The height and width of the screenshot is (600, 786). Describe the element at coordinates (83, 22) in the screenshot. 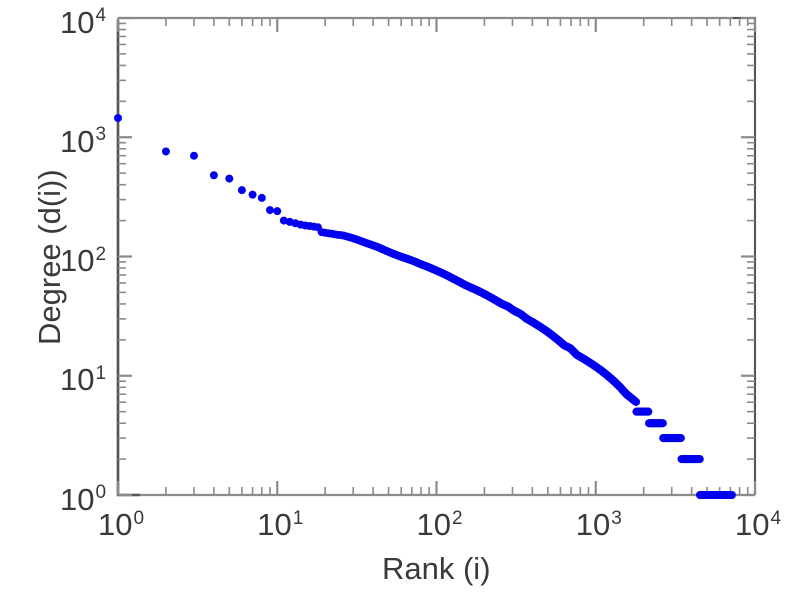

I see `y-tick-label-10e4: 10⁴` at that location.